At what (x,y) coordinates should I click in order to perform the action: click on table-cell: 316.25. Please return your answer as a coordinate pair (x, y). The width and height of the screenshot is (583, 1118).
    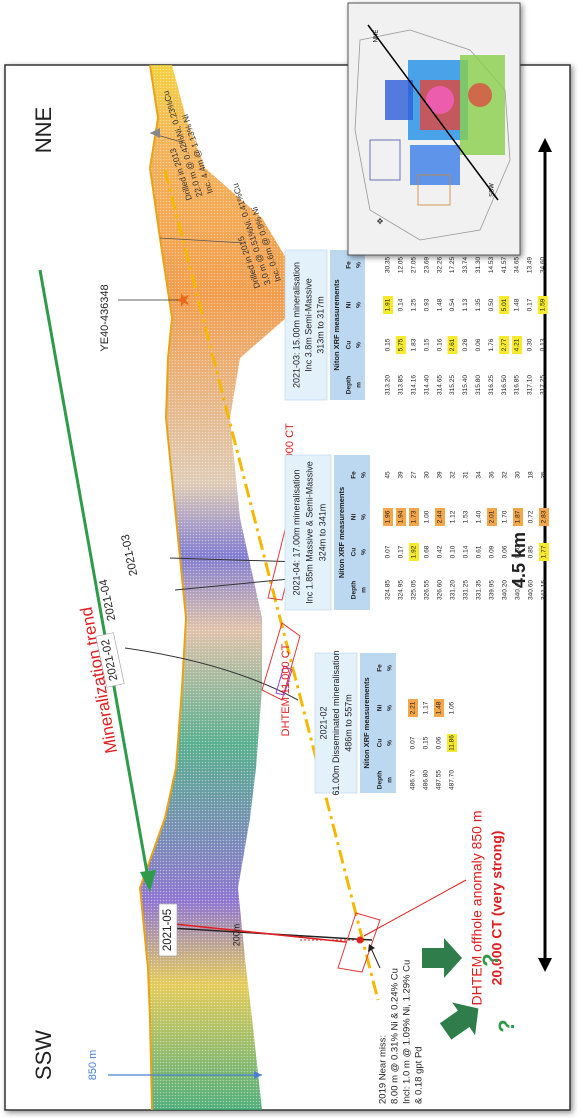
    Looking at the image, I should click on (491, 385).